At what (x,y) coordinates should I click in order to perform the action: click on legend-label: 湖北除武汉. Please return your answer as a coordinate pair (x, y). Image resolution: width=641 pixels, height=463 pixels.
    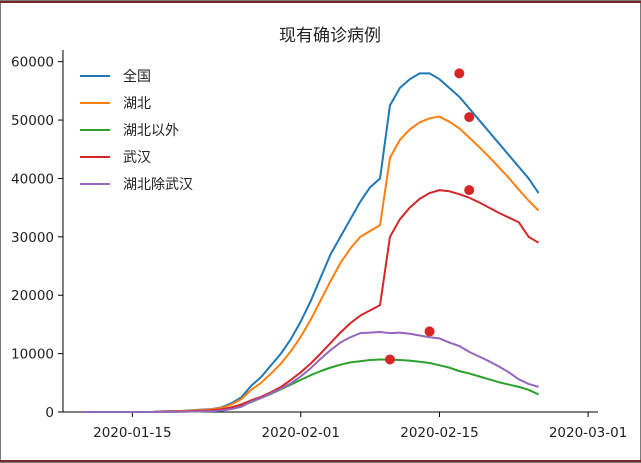
    Looking at the image, I should click on (158, 185).